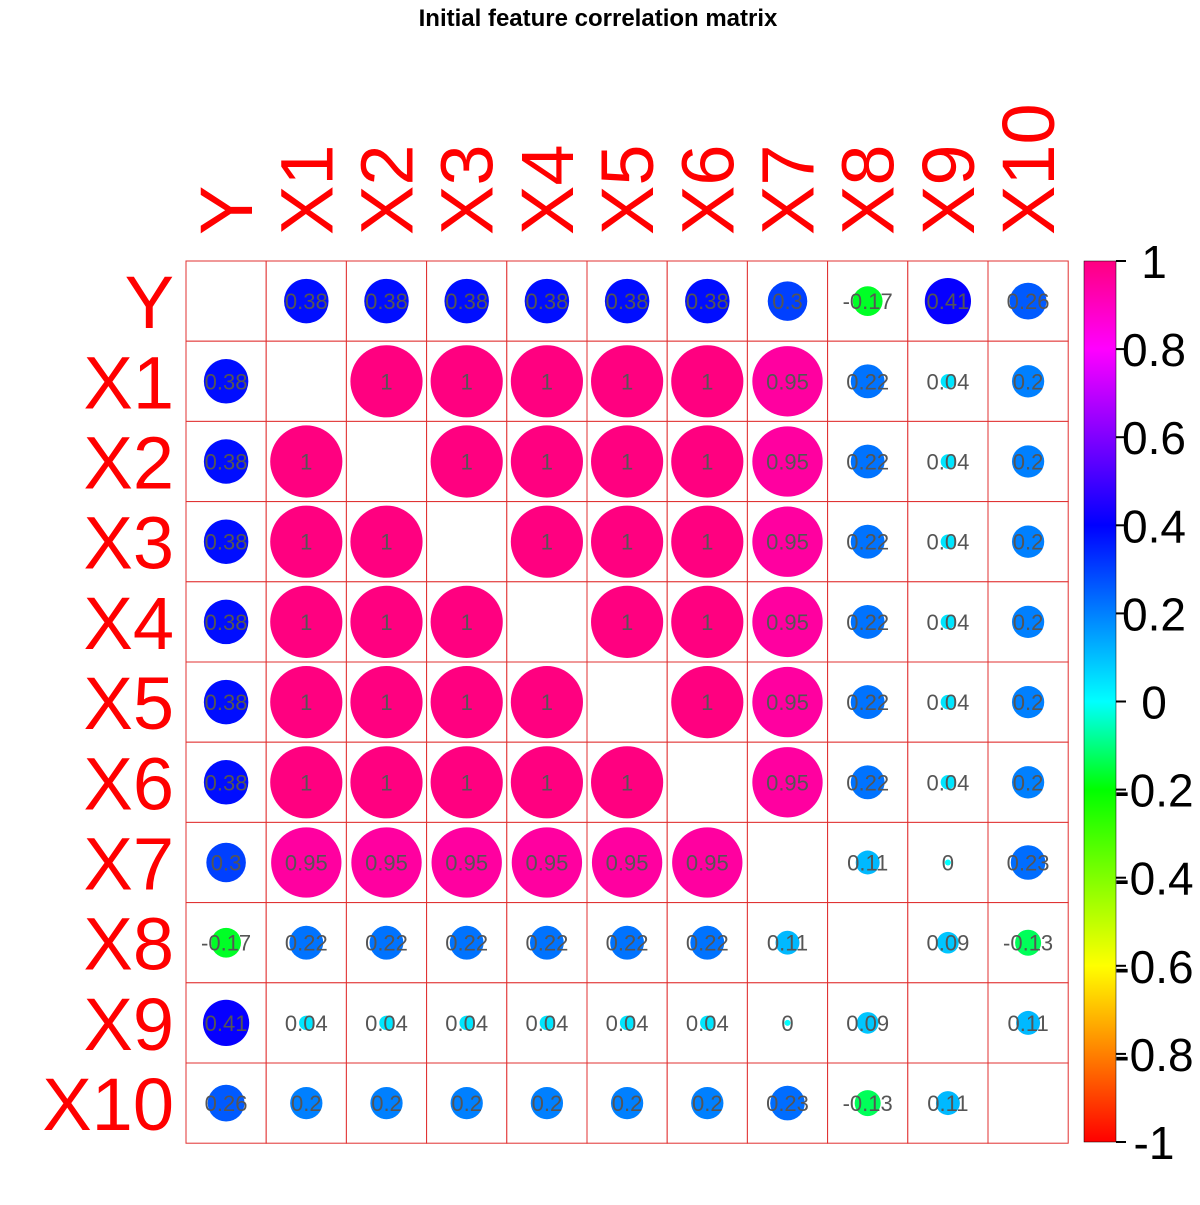 This screenshot has height=1205, width=1200. I want to click on row-label: X3, so click(128, 543).